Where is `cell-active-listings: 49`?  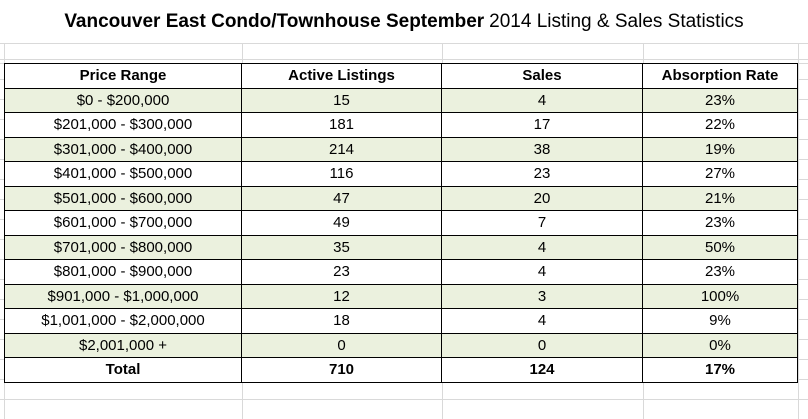 cell-active-listings: 49 is located at coordinates (341, 223).